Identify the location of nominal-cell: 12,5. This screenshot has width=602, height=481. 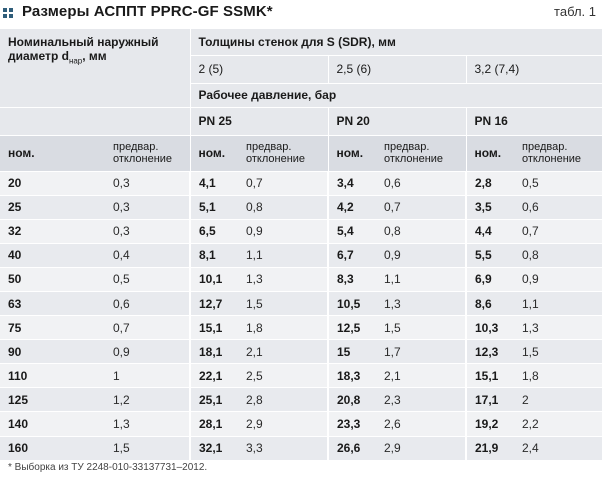
(351, 328).